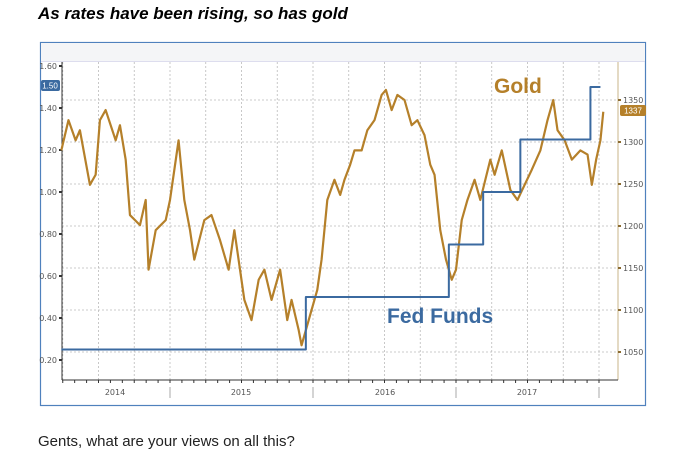 This screenshot has width=676, height=466. I want to click on fed-funds-last-value-badge, so click(50, 85).